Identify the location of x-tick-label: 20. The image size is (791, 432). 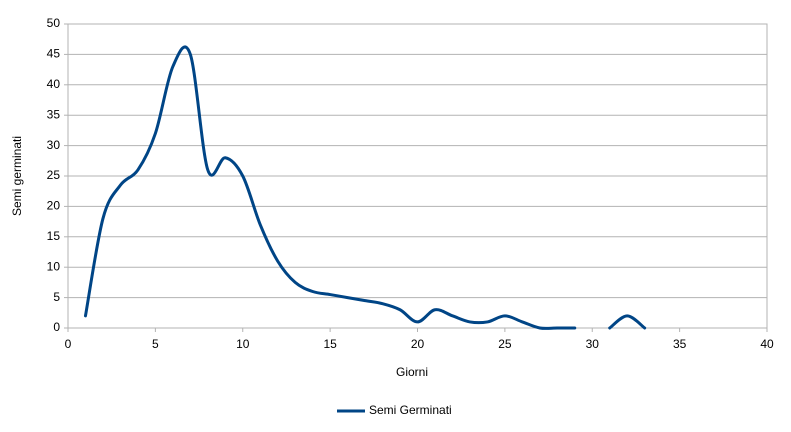
(418, 344).